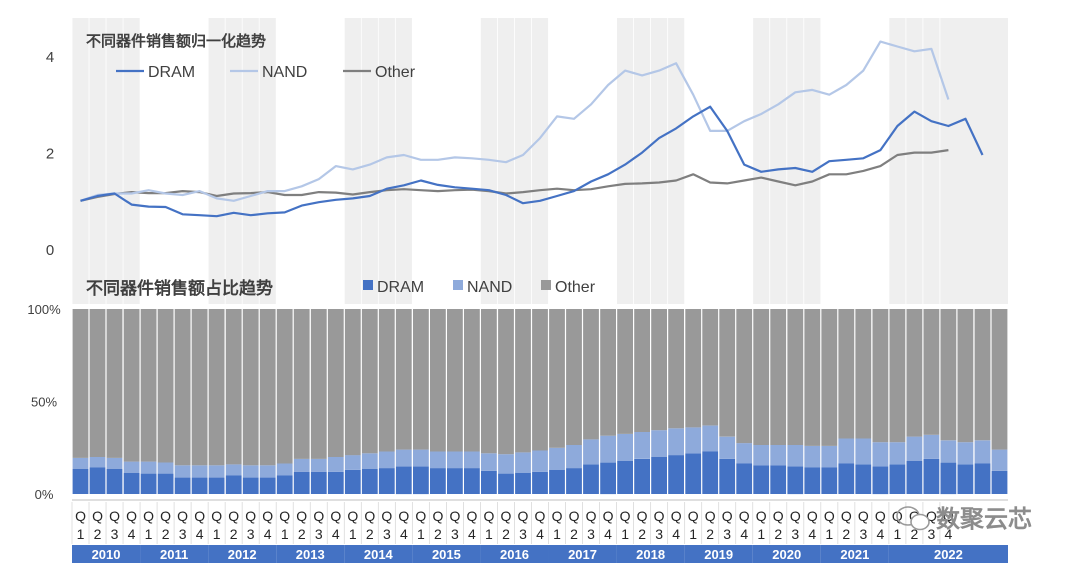 This screenshot has width=1080, height=564. I want to click on wechat-icon, so click(913, 518).